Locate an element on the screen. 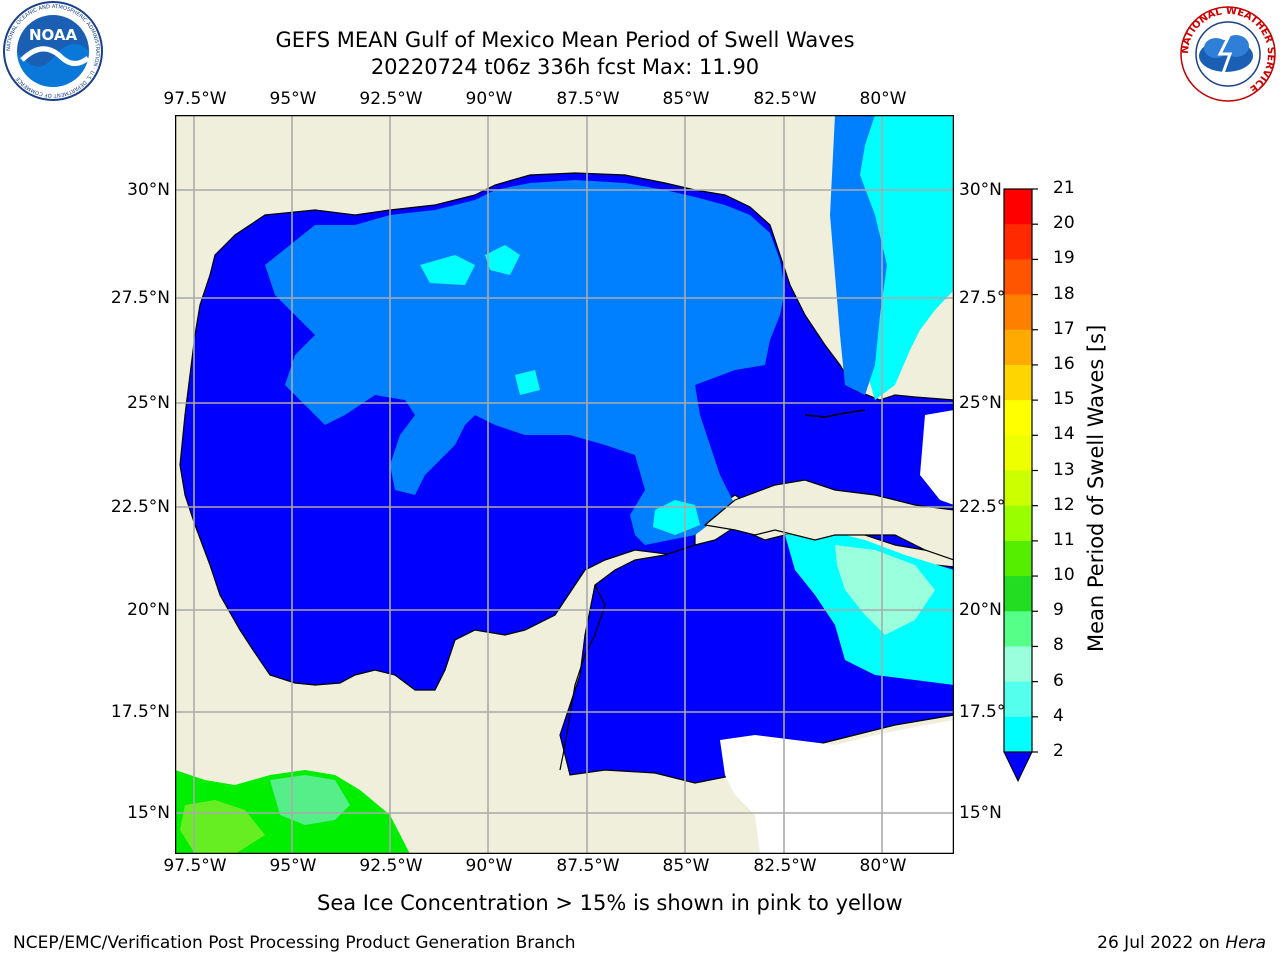 The height and width of the screenshot is (960, 1280). colorbar-tick-label: 2 is located at coordinates (1058, 751).